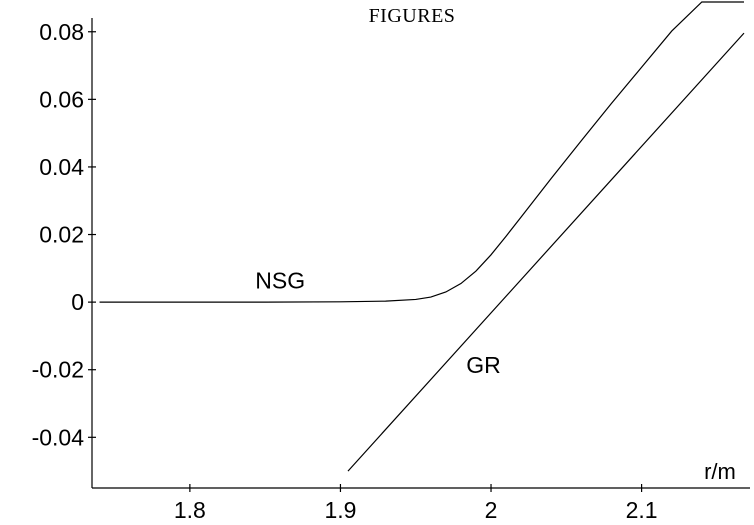 This screenshot has height=525, width=754. Describe the element at coordinates (483, 365) in the screenshot. I see `series-label-gr: GR` at that location.